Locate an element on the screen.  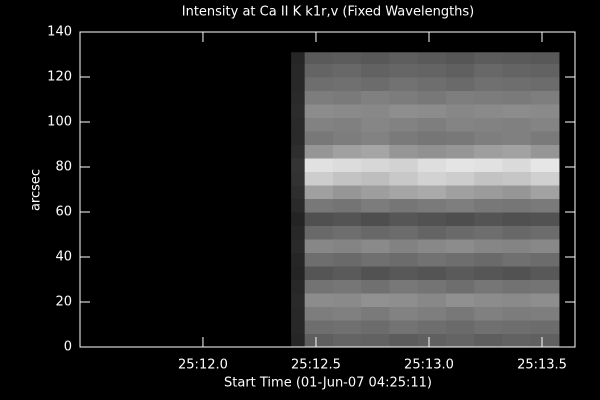
y-tick-label: 100 is located at coordinates (59, 122).